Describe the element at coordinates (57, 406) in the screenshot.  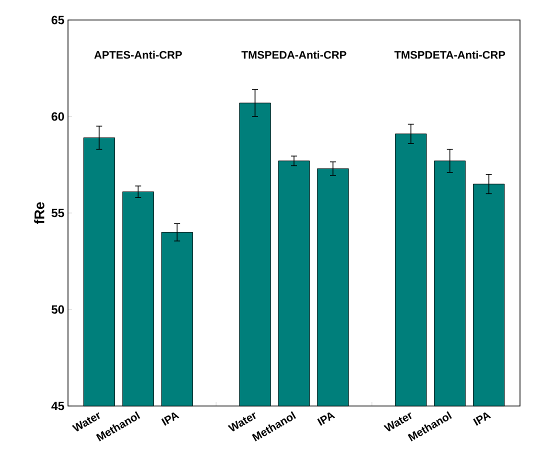
I see `y-tick-label: 45` at that location.